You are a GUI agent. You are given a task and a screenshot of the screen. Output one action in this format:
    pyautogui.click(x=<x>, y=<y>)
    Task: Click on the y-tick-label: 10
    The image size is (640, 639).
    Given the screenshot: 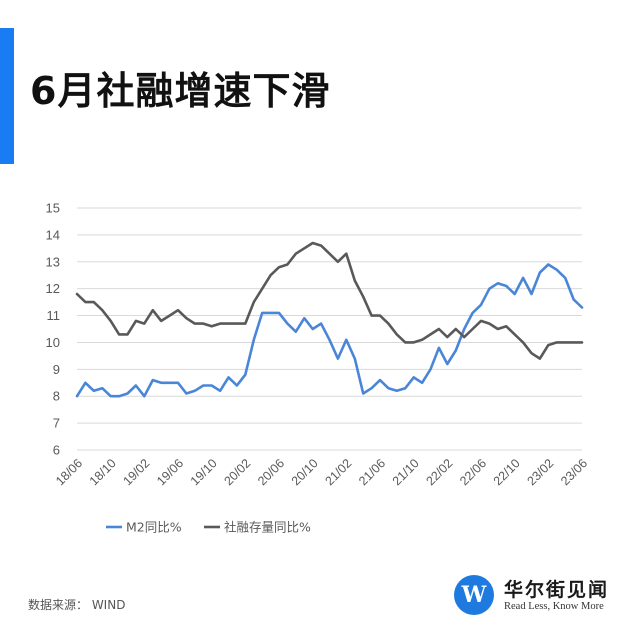 What is the action you would take?
    pyautogui.click(x=53, y=342)
    